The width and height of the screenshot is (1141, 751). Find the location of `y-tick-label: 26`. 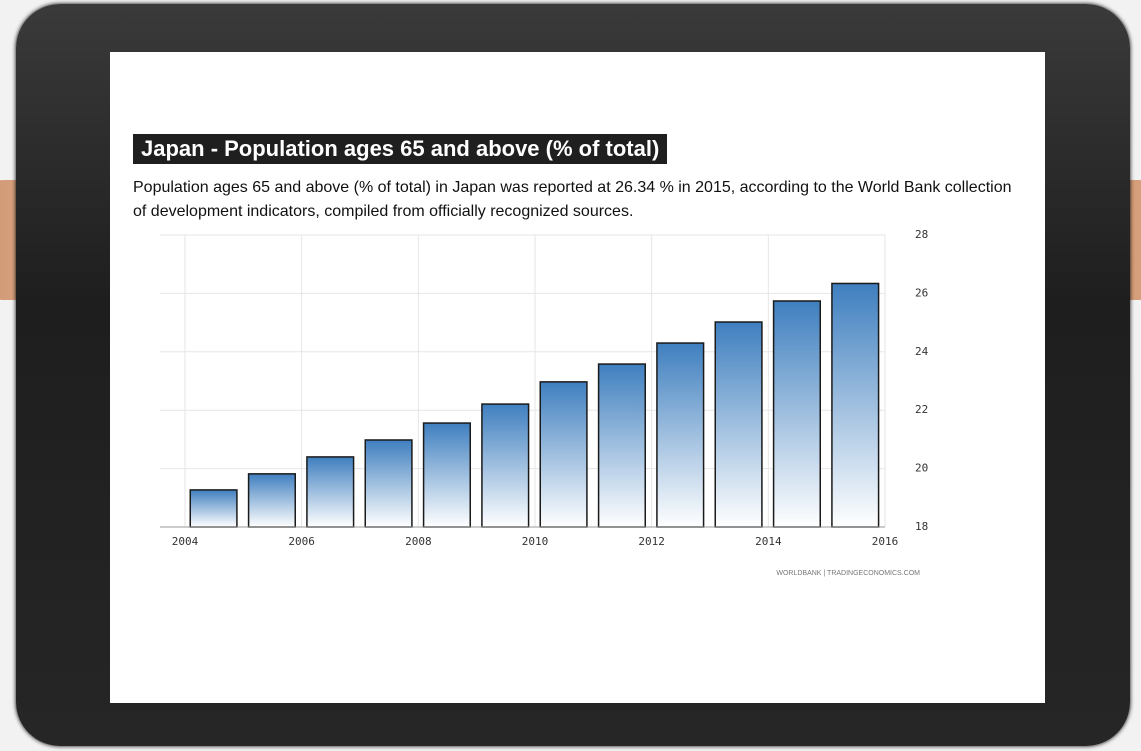

y-tick-label: 26 is located at coordinates (921, 292).